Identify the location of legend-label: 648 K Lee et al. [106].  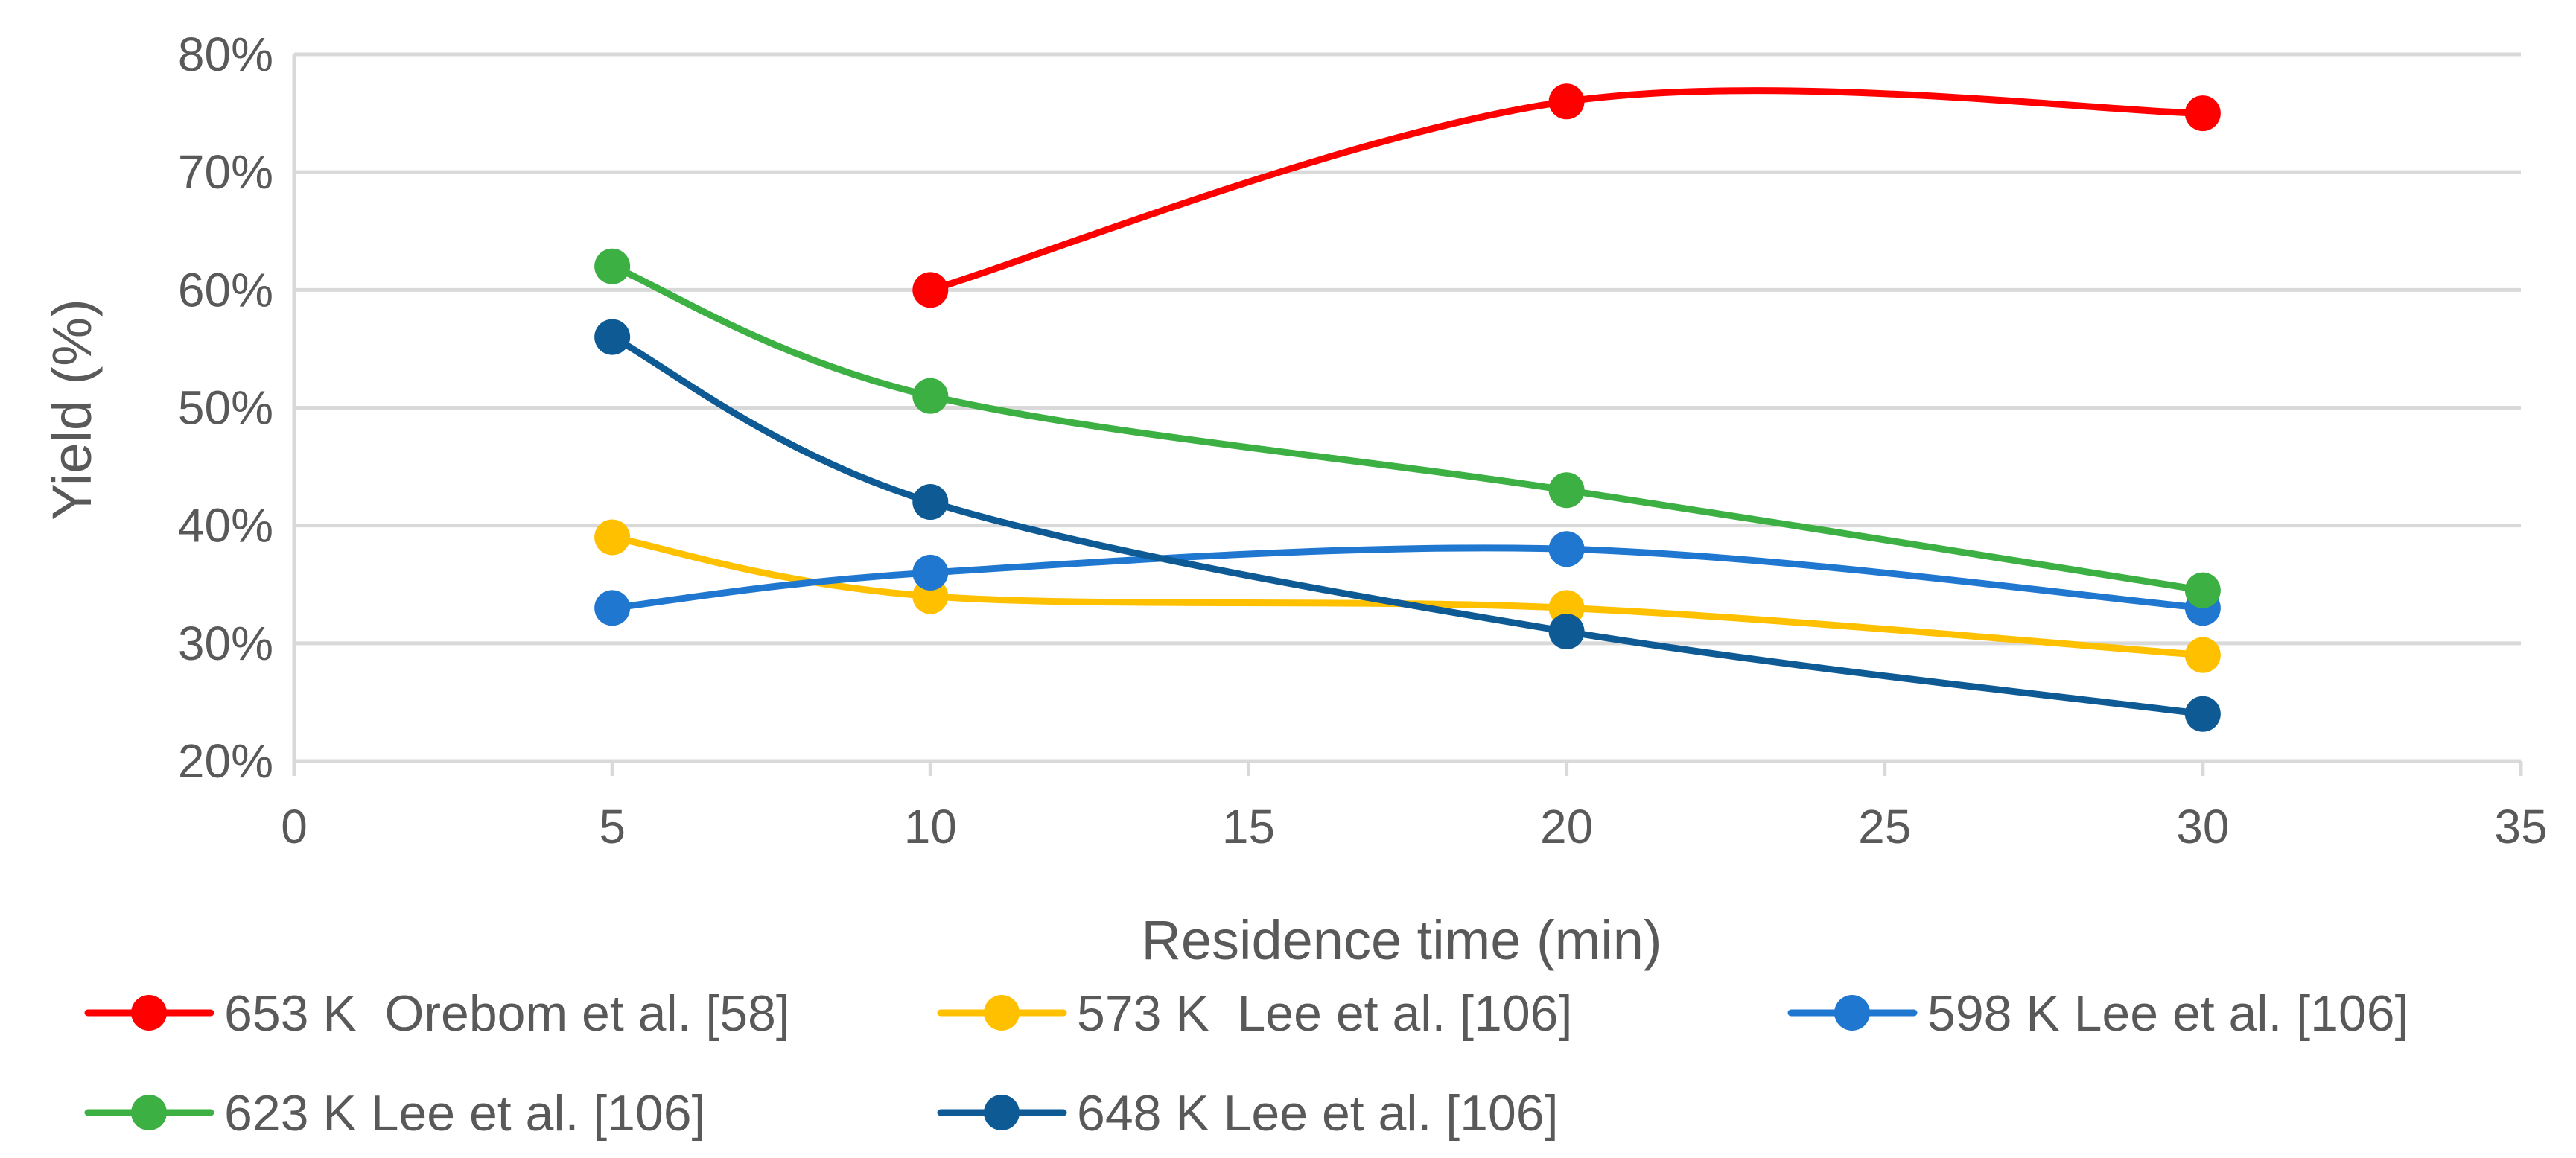
(1318, 1113).